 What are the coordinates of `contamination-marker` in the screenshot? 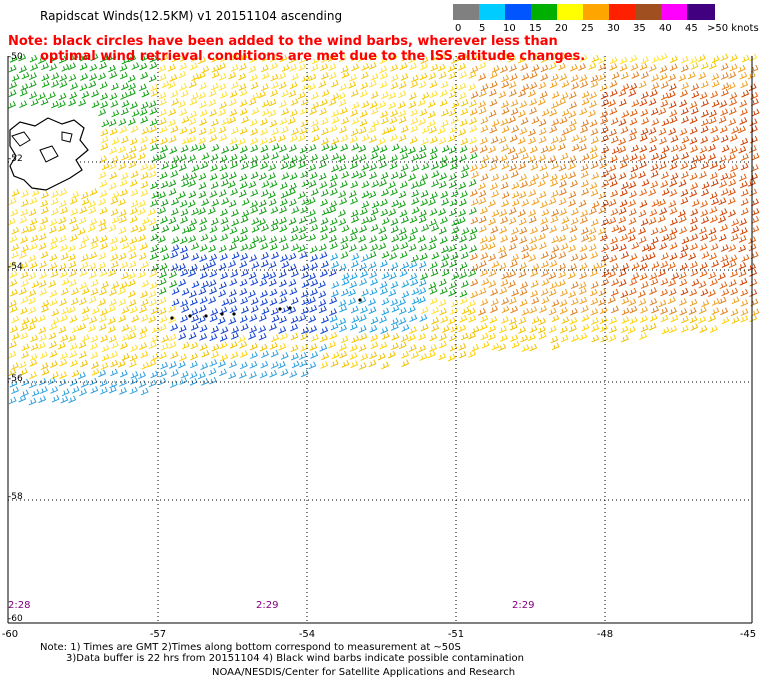 It's located at (360, 300).